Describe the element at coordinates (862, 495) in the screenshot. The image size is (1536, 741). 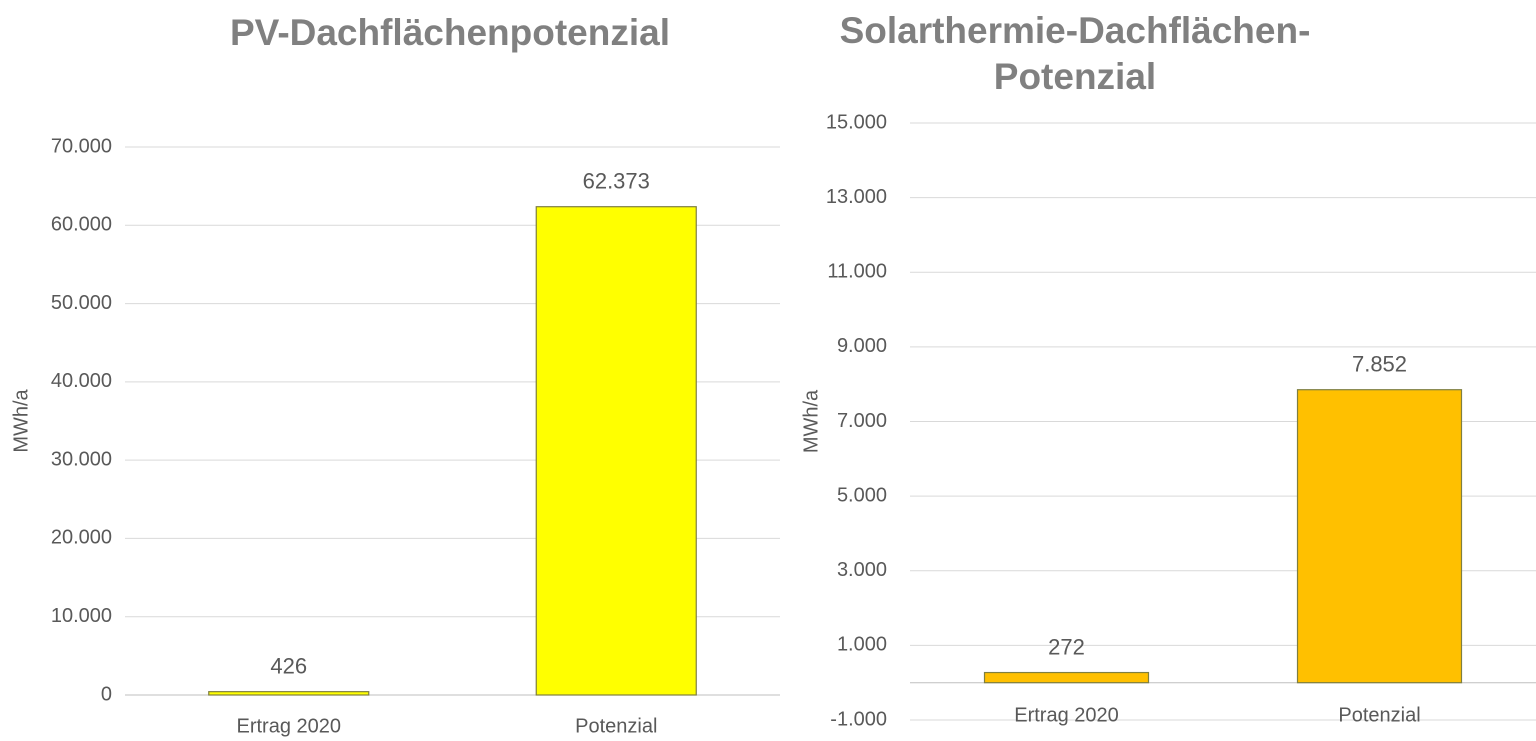
I see `y-tick-label: 5.000` at that location.